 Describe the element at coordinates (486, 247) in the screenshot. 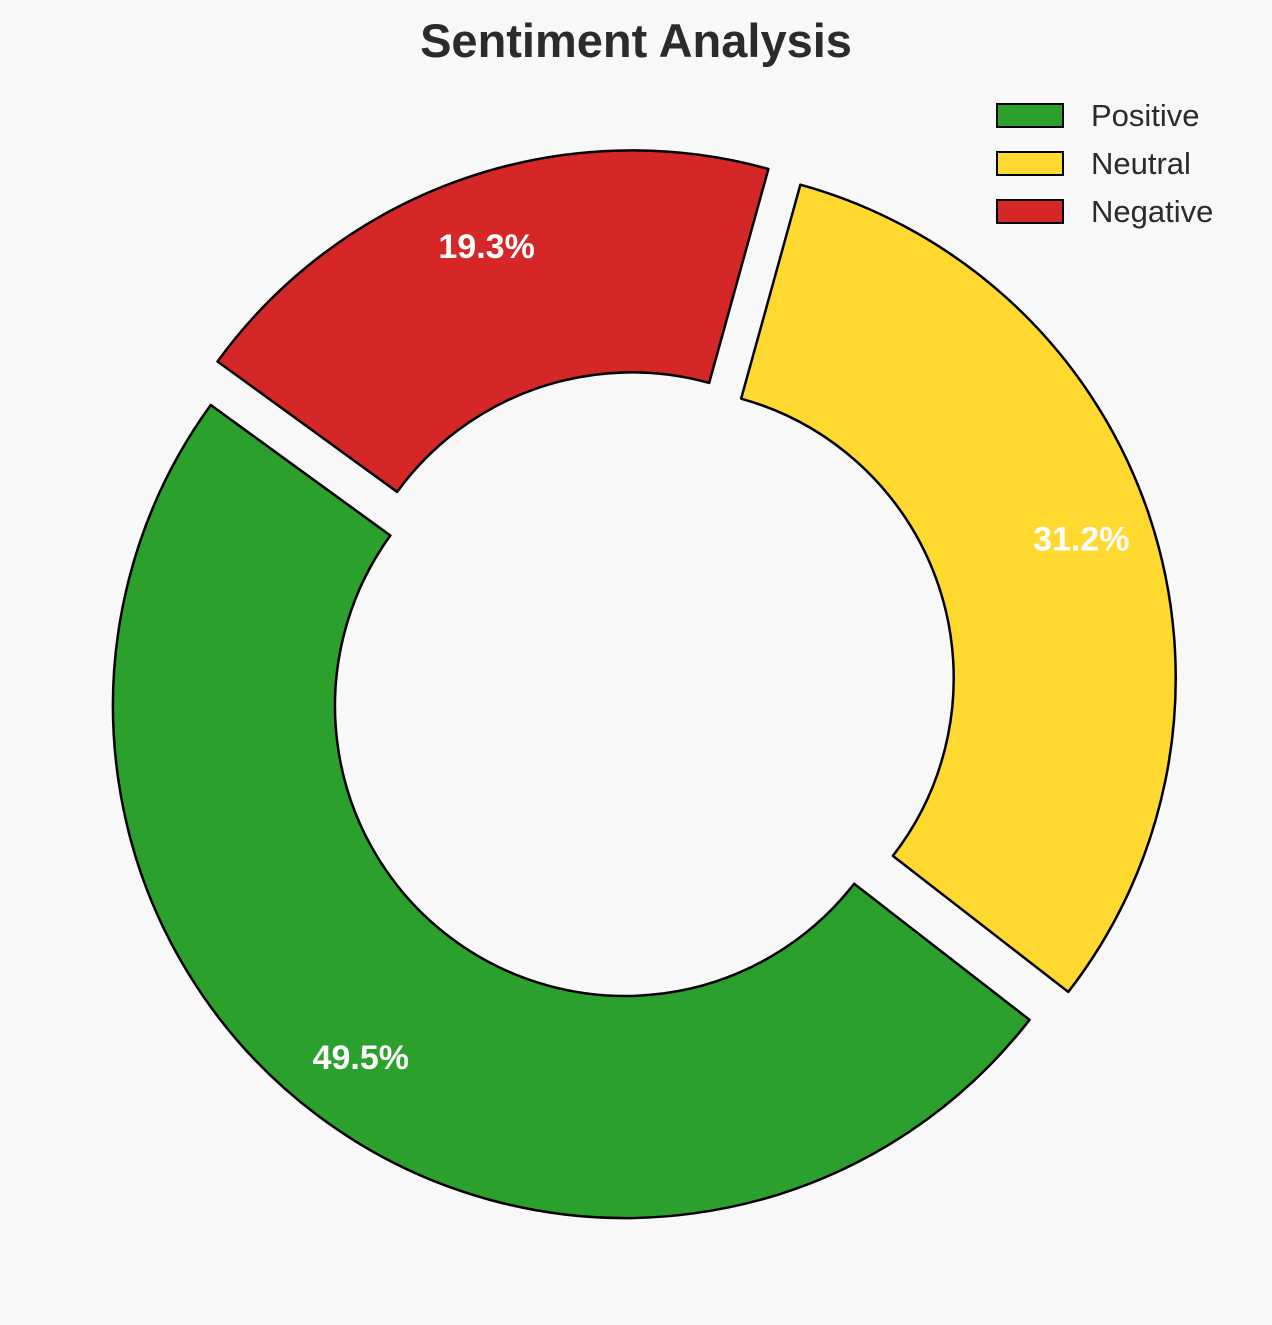

I see `label-negative: 19.3%` at that location.